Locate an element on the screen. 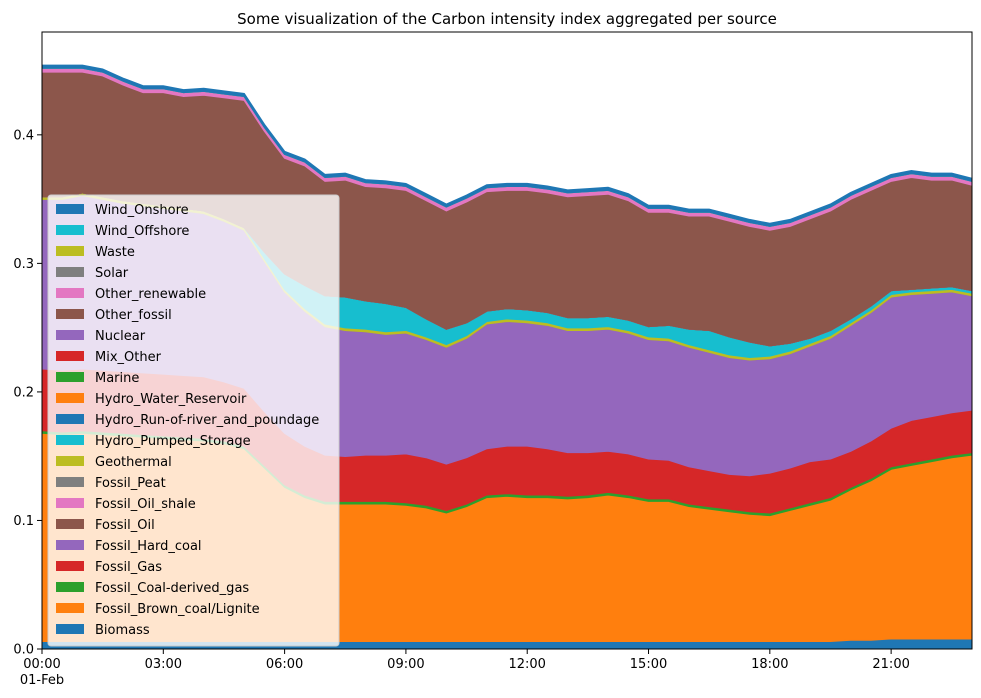 The height and width of the screenshot is (698, 981). y-axis: 0.0 0.1 0.2 0.3 0.4 is located at coordinates (27, 393).